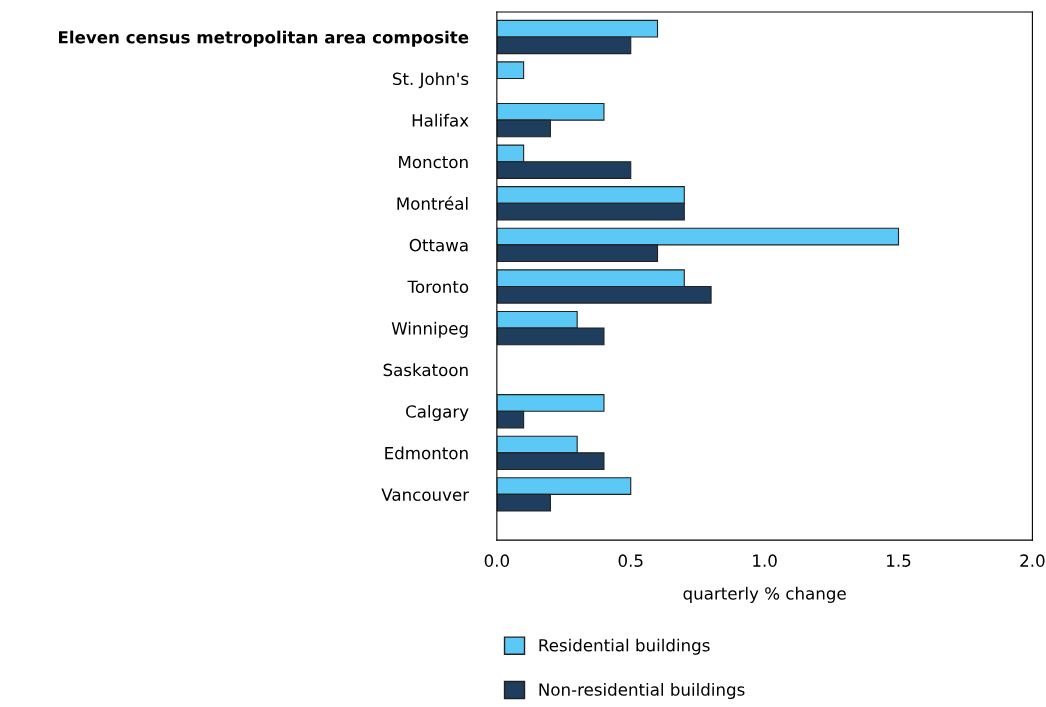 The image size is (1046, 707). Describe the element at coordinates (510, 70) in the screenshot. I see `bar` at that location.